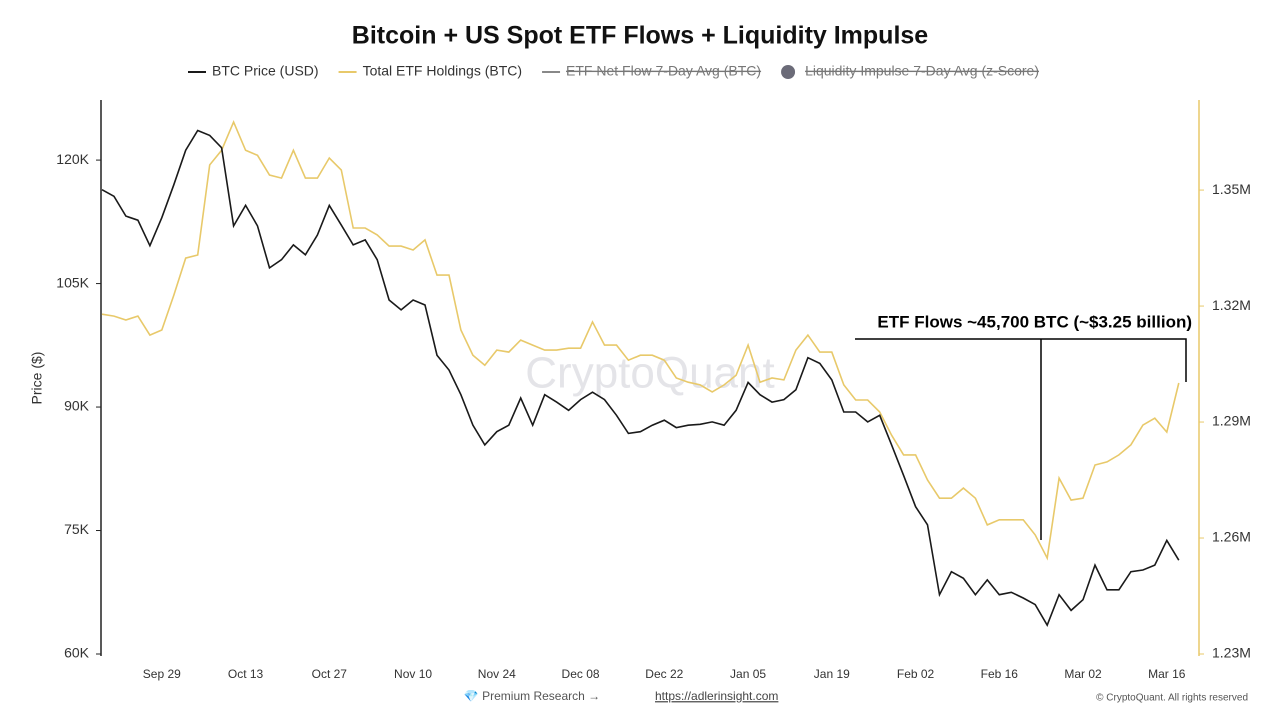 Image resolution: width=1280 pixels, height=720 pixels. What do you see at coordinates (1231, 653) in the screenshot?
I see `y2-tick-label: 1.23M` at bounding box center [1231, 653].